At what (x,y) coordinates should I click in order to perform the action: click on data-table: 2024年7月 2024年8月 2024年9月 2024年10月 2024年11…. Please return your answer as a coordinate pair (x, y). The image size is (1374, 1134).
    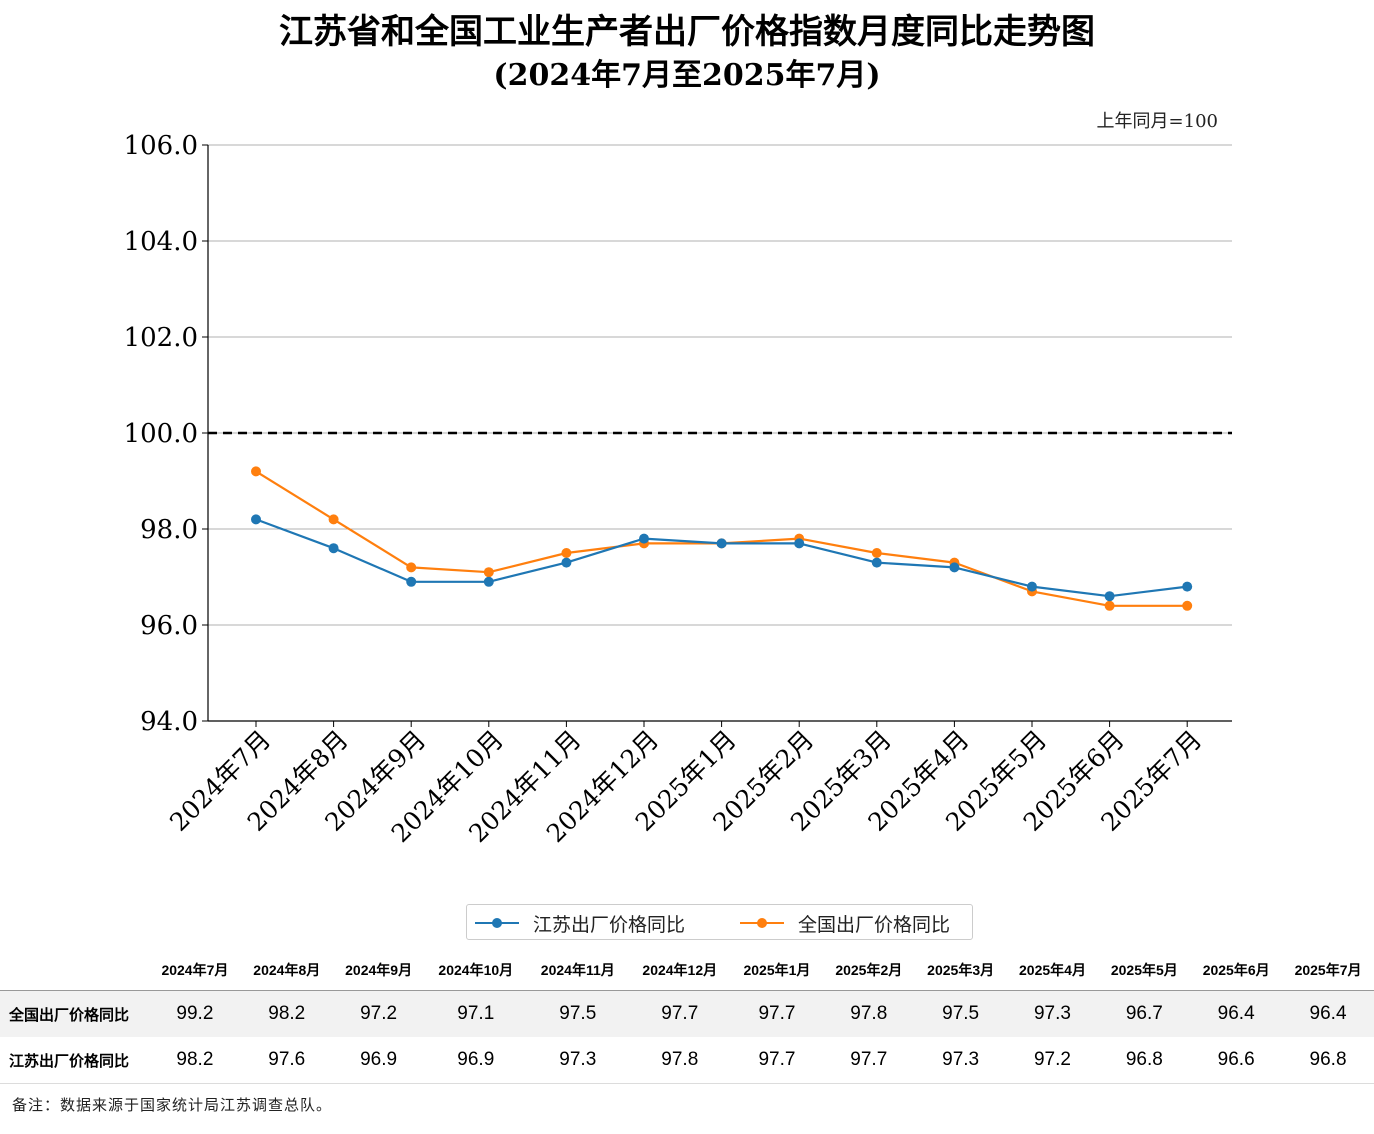
    Looking at the image, I should click on (687, 1017).